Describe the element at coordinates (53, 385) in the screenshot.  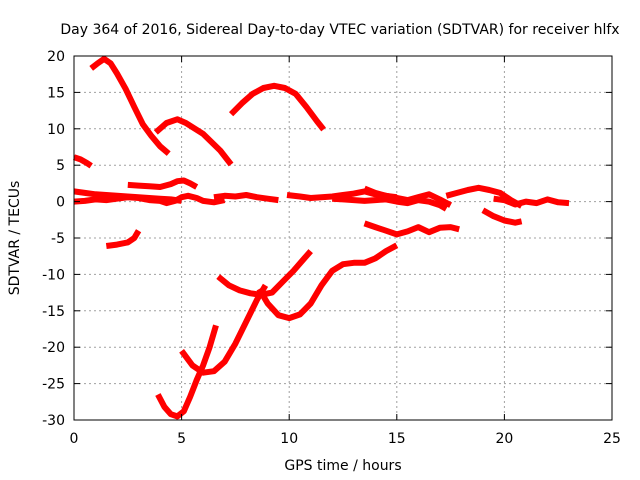
I see `y-tick-label: -25` at that location.